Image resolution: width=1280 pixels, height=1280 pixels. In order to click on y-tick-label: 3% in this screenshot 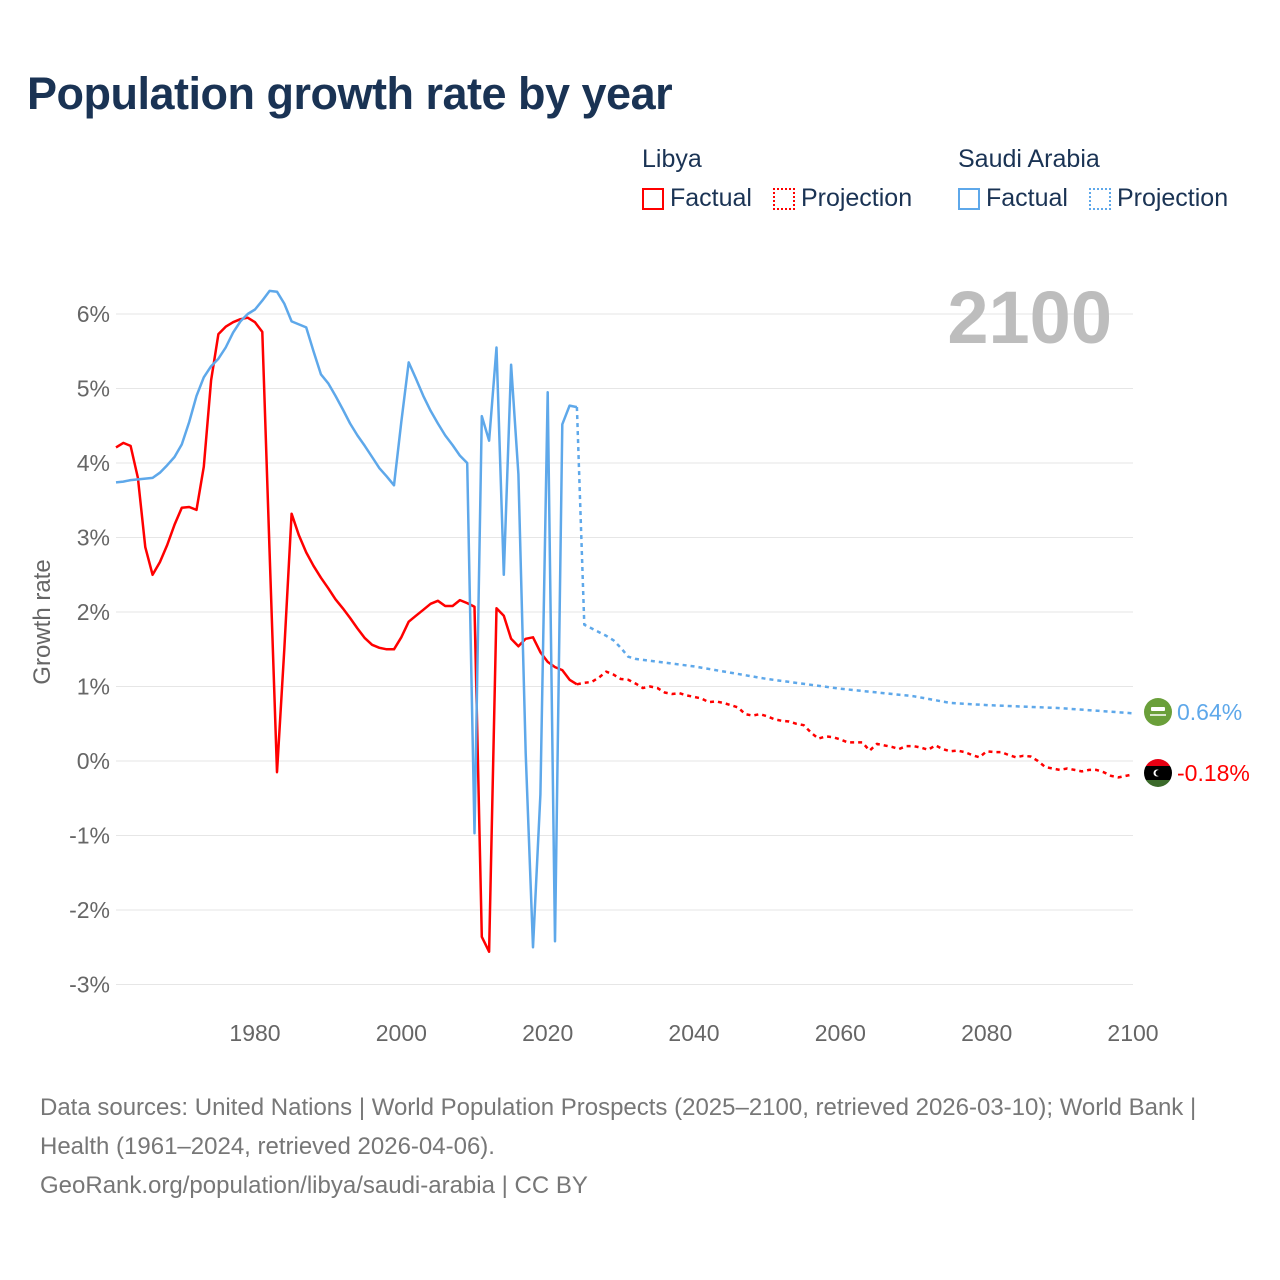, I will do `click(93, 538)`.